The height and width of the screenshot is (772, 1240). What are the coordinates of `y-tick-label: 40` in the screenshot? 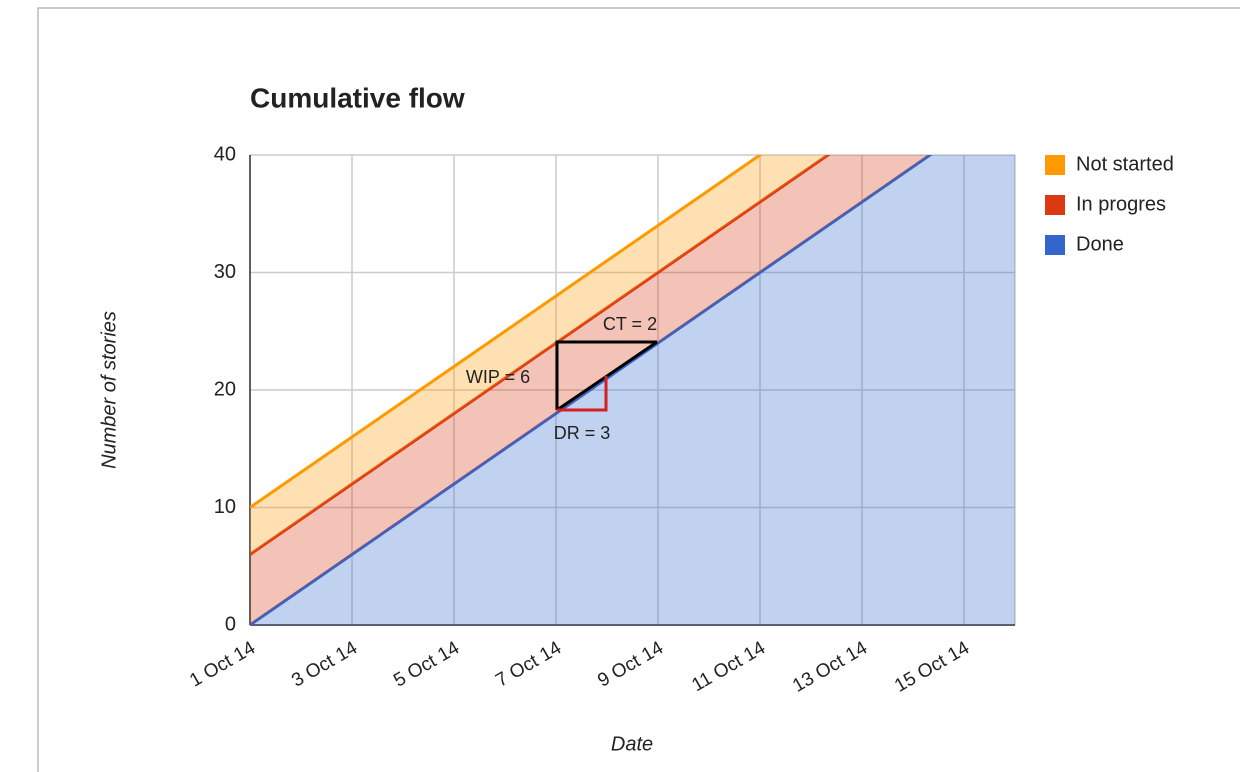 It's located at (225, 154).